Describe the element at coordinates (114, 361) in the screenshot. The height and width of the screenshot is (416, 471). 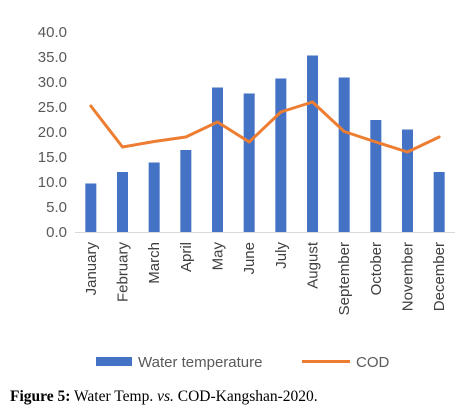
I see `legend-swatch-water-temperature` at that location.